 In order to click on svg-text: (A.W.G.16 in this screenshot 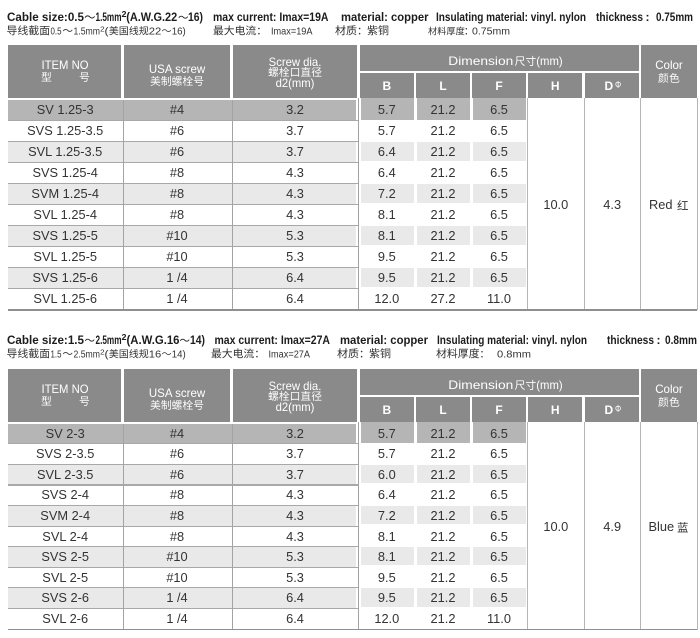, I will do `click(153, 340)`.